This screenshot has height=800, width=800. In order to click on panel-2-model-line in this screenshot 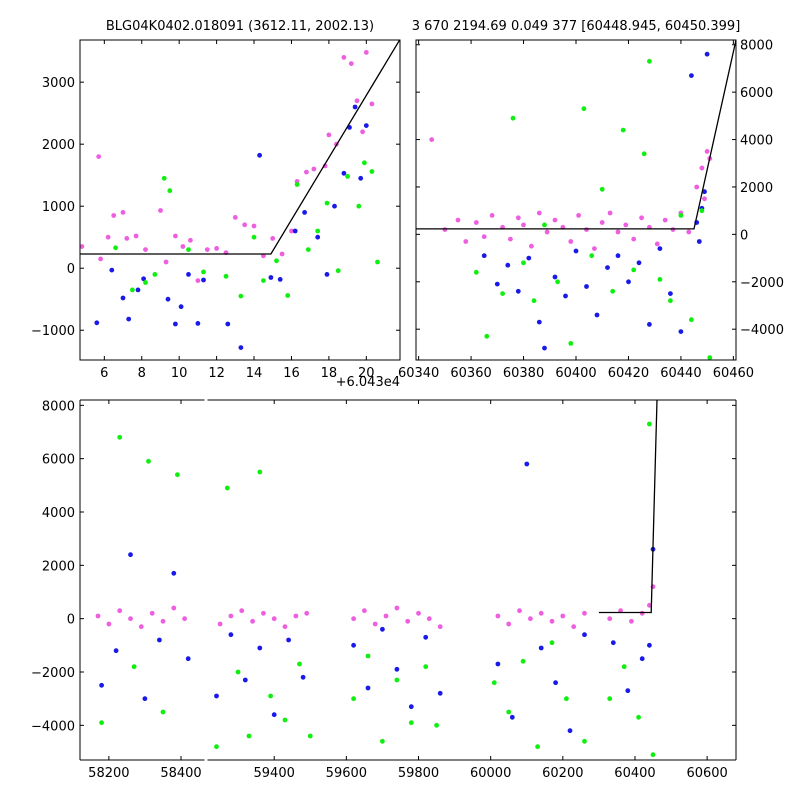, I will do `click(576, 135)`.